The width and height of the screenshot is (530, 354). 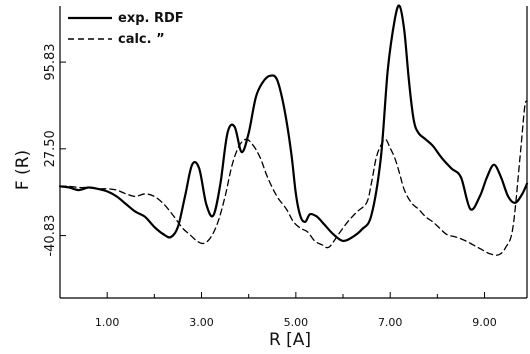 I want to click on y-tick-label: 95.83, so click(x=50, y=61).